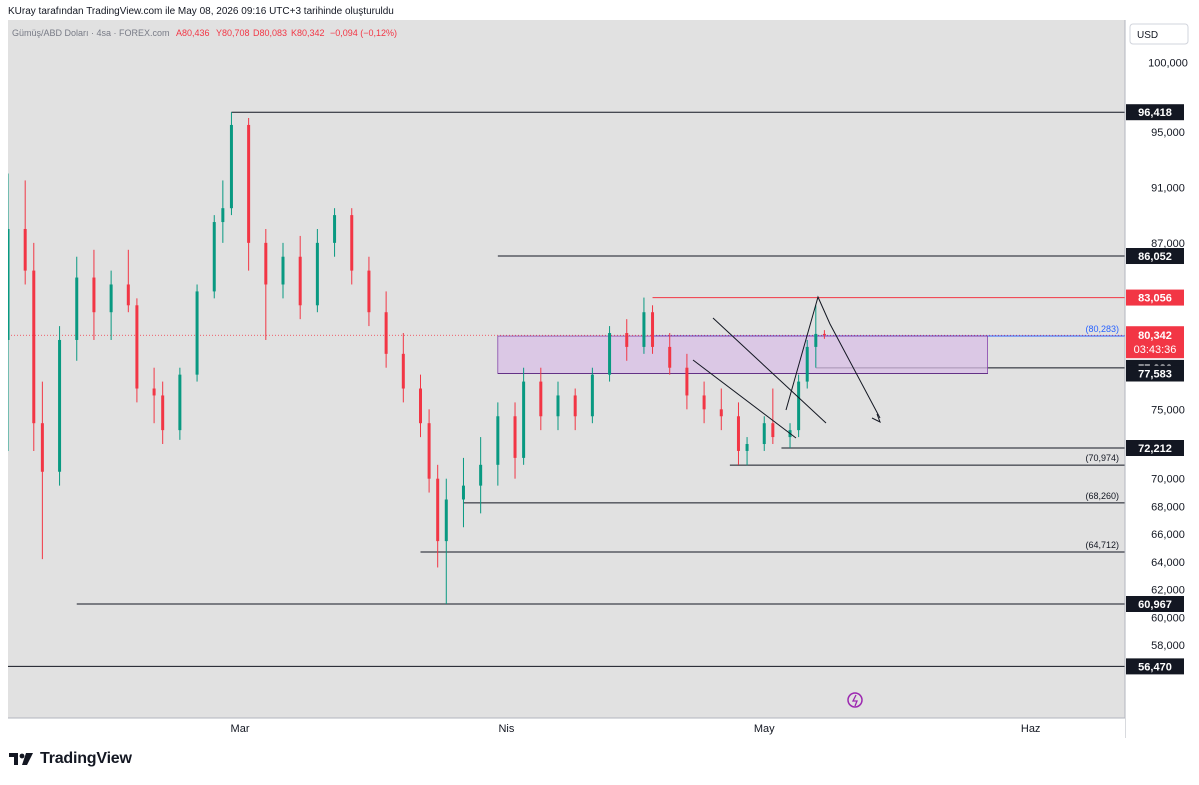 This screenshot has width=1199, height=785. I want to click on tradingview-logo-text: TradingView, so click(86, 758).